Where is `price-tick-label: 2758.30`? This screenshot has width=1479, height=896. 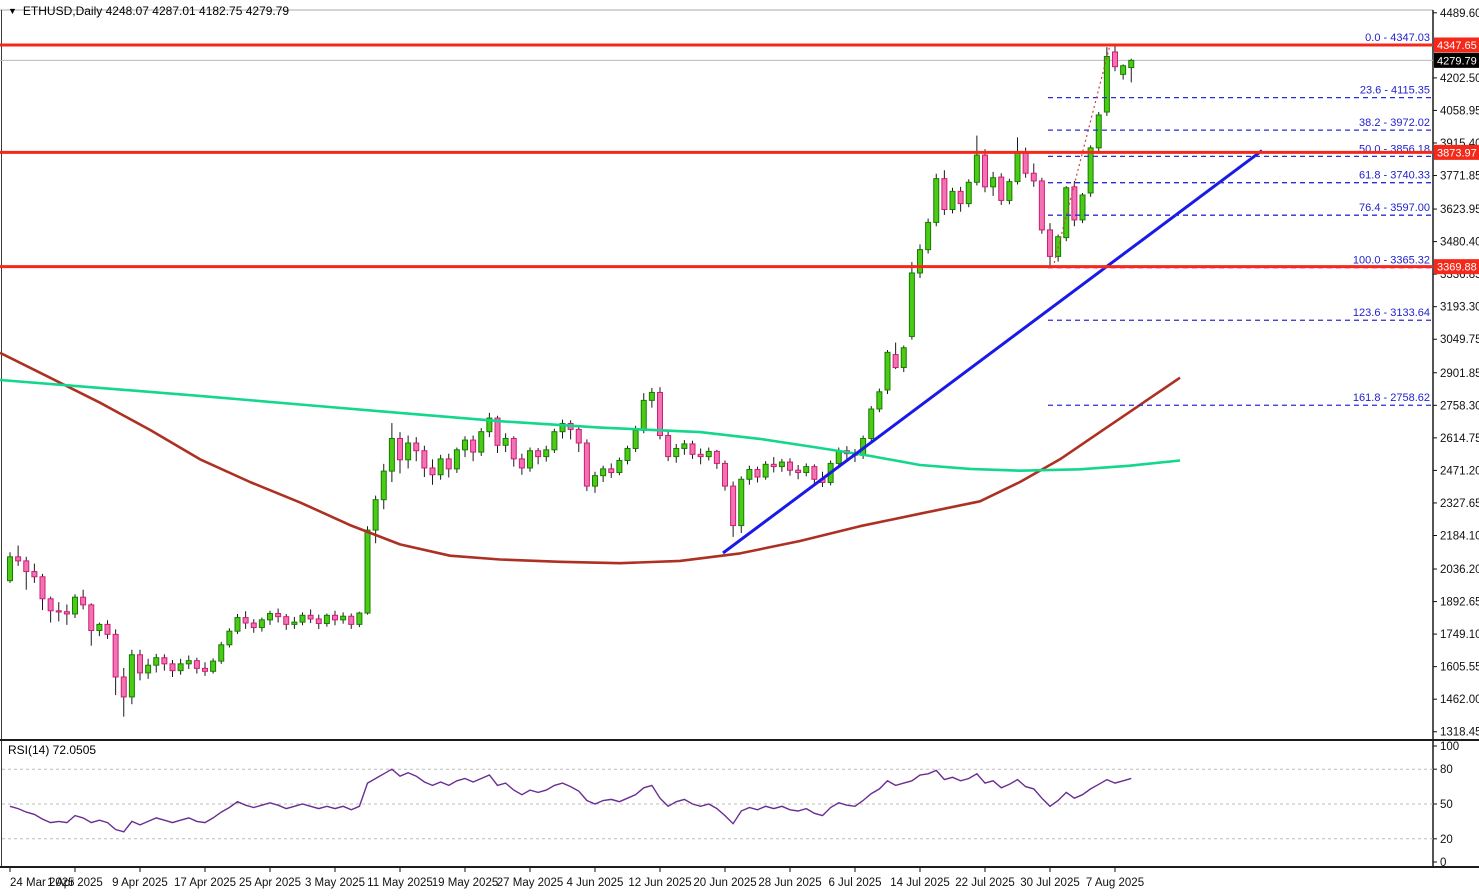
price-tick-label: 2758.30 is located at coordinates (1459, 406).